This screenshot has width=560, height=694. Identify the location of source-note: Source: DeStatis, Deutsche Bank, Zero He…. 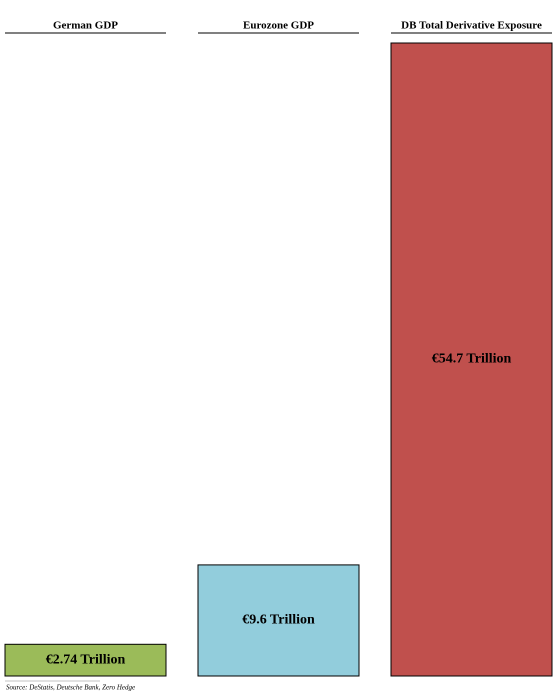
(70, 688).